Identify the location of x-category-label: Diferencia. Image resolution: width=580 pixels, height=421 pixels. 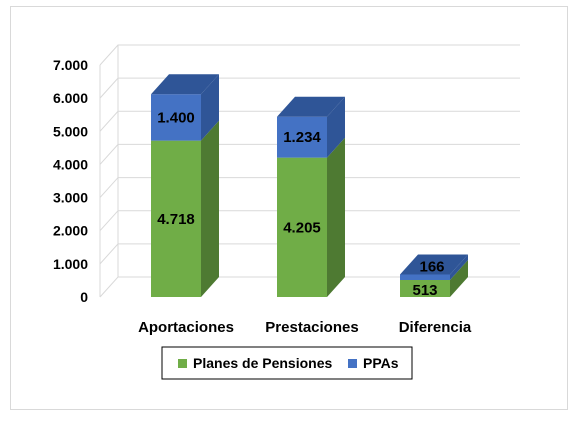
(435, 327).